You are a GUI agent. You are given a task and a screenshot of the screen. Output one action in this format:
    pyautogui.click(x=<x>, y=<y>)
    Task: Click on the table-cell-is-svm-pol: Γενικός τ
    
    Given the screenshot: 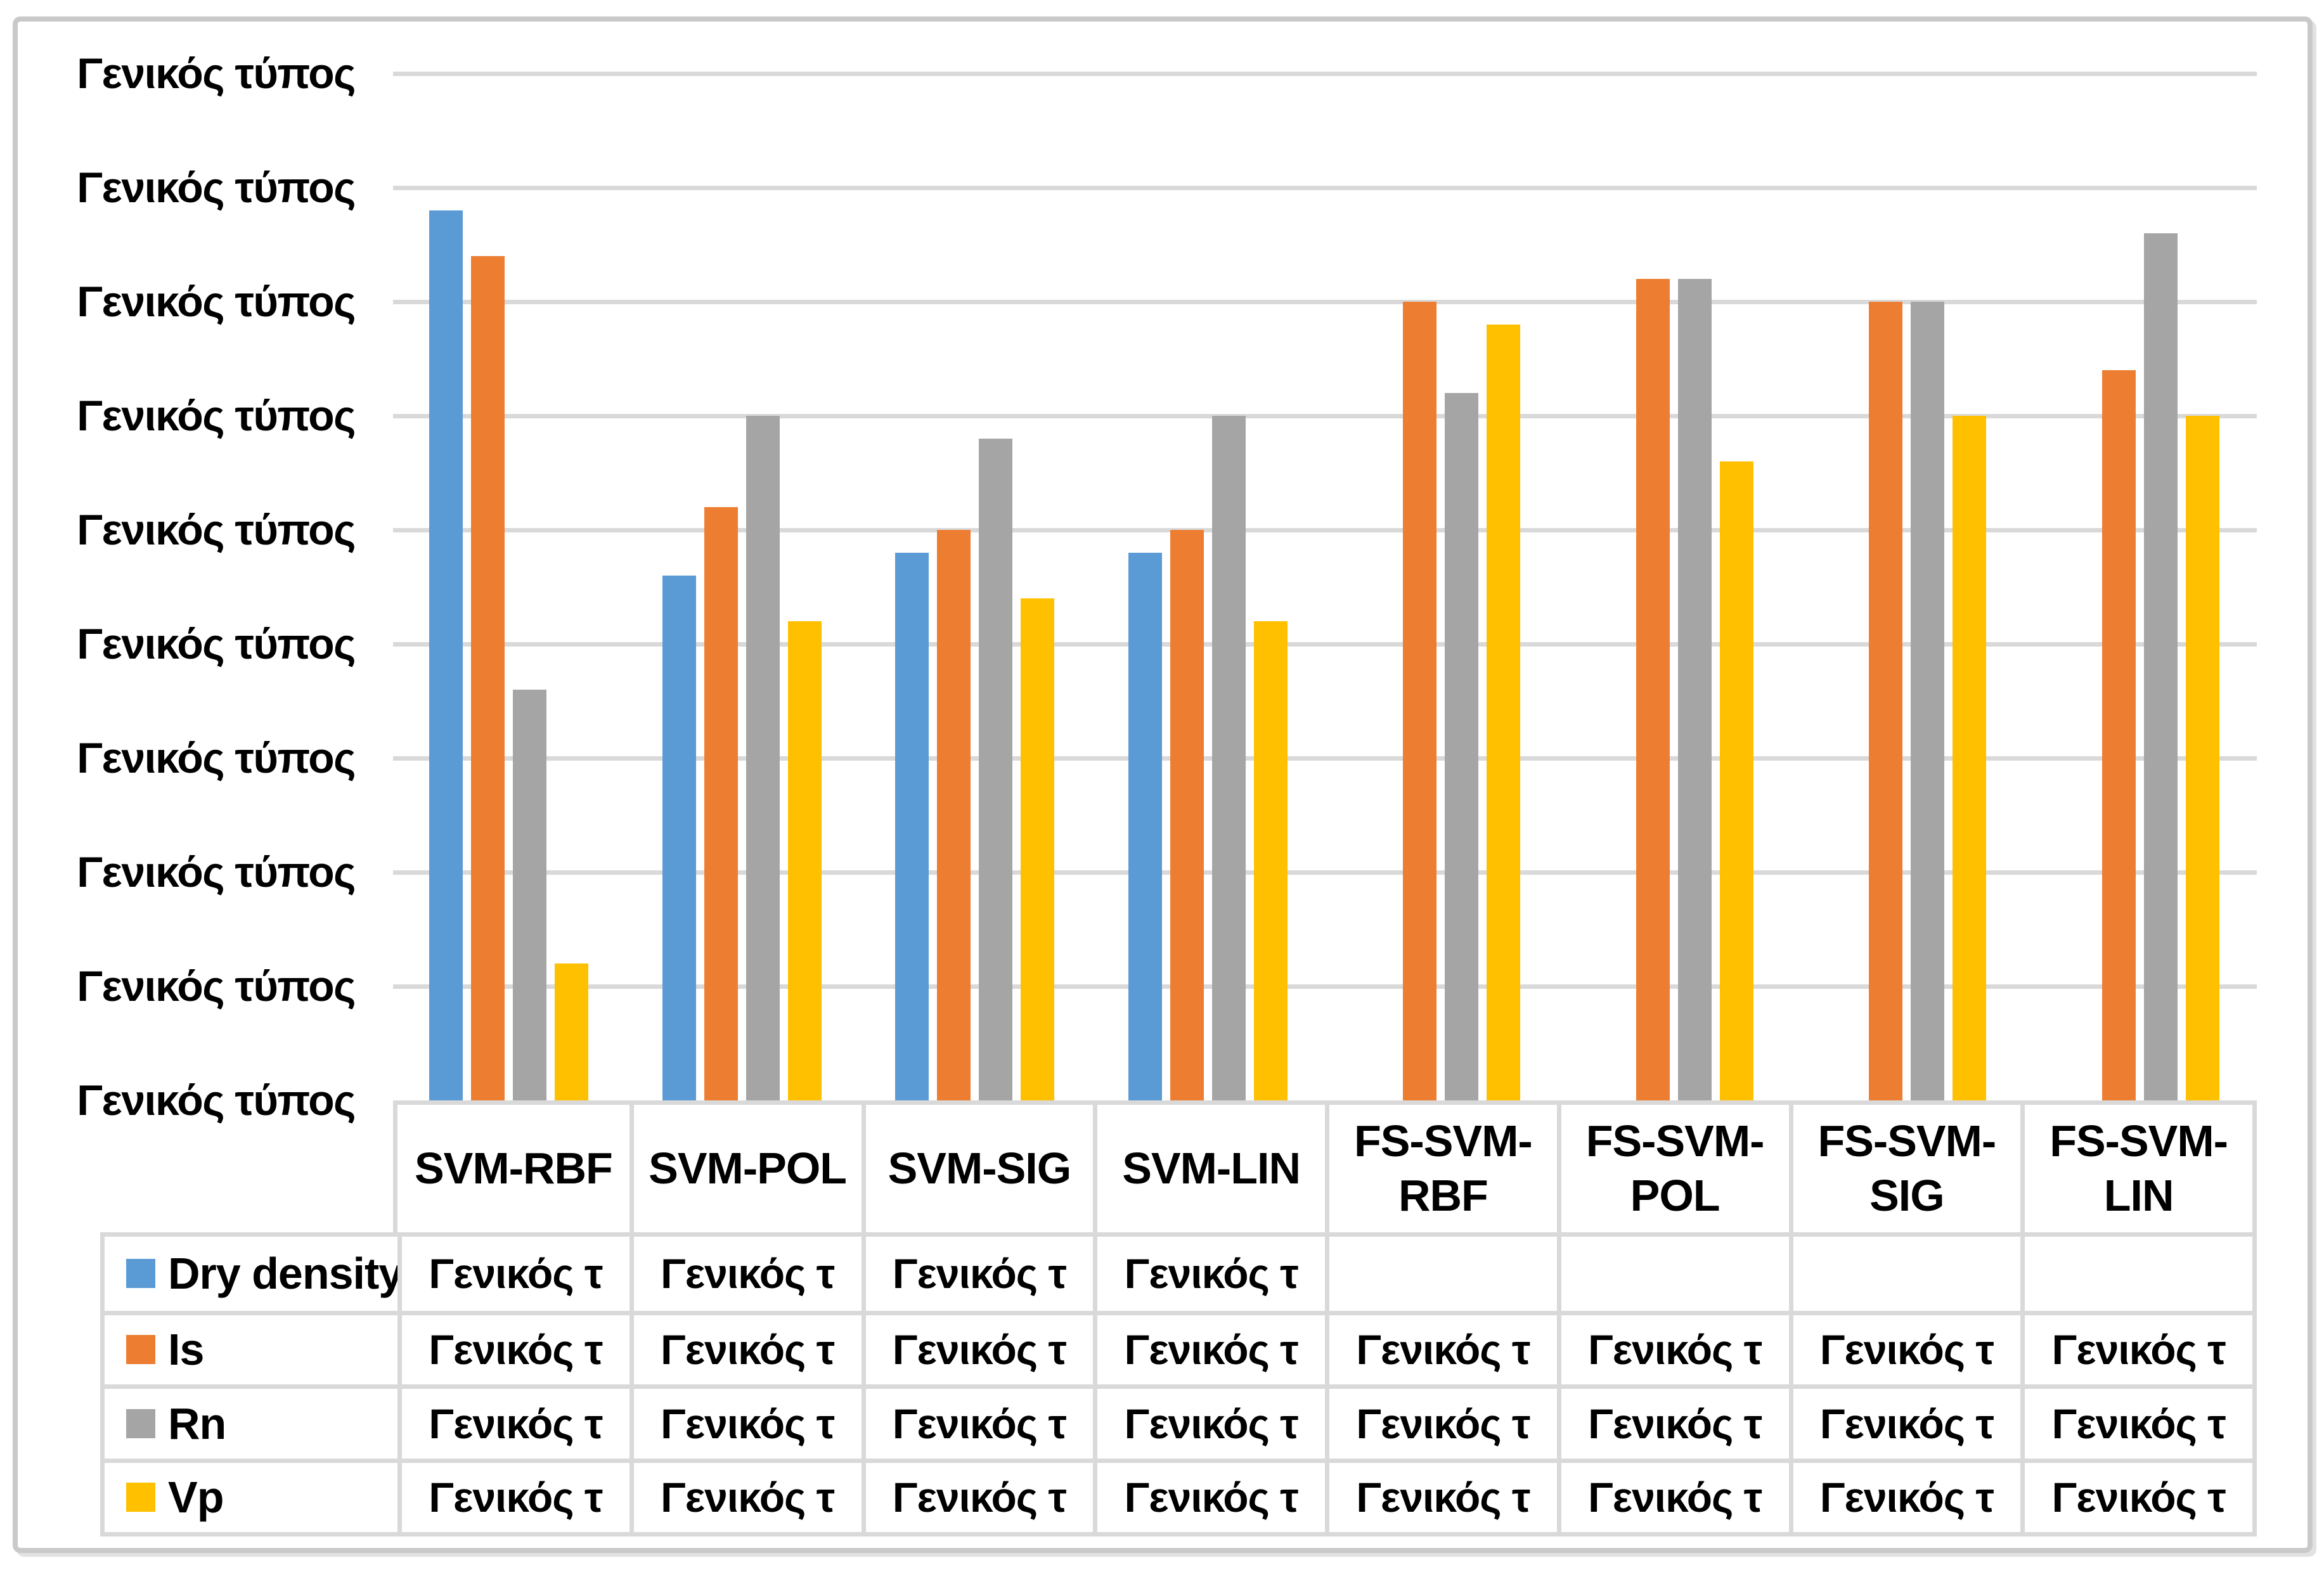 What is the action you would take?
    pyautogui.click(x=746, y=1347)
    